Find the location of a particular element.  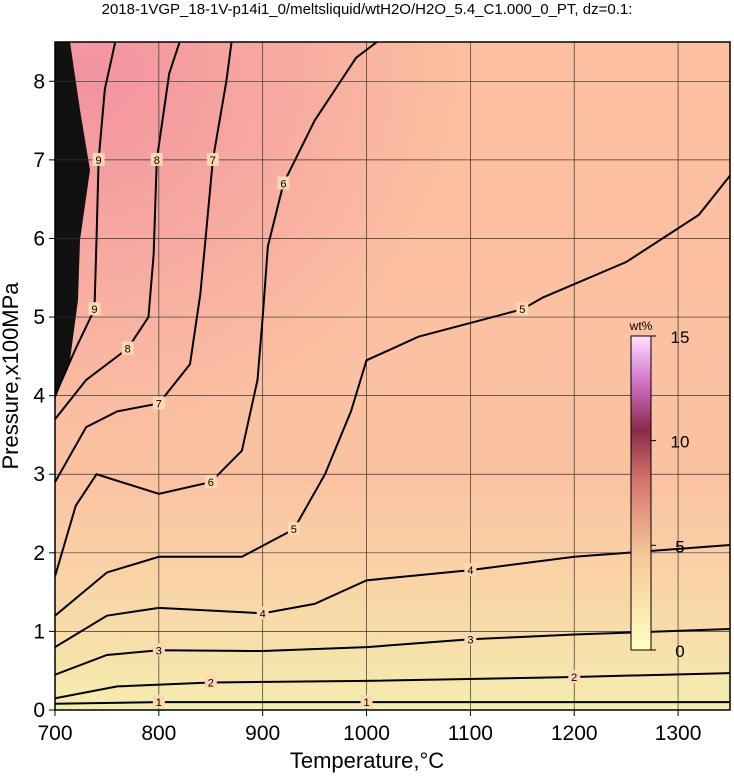

colorbar-tick-label: 10 is located at coordinates (680, 442).